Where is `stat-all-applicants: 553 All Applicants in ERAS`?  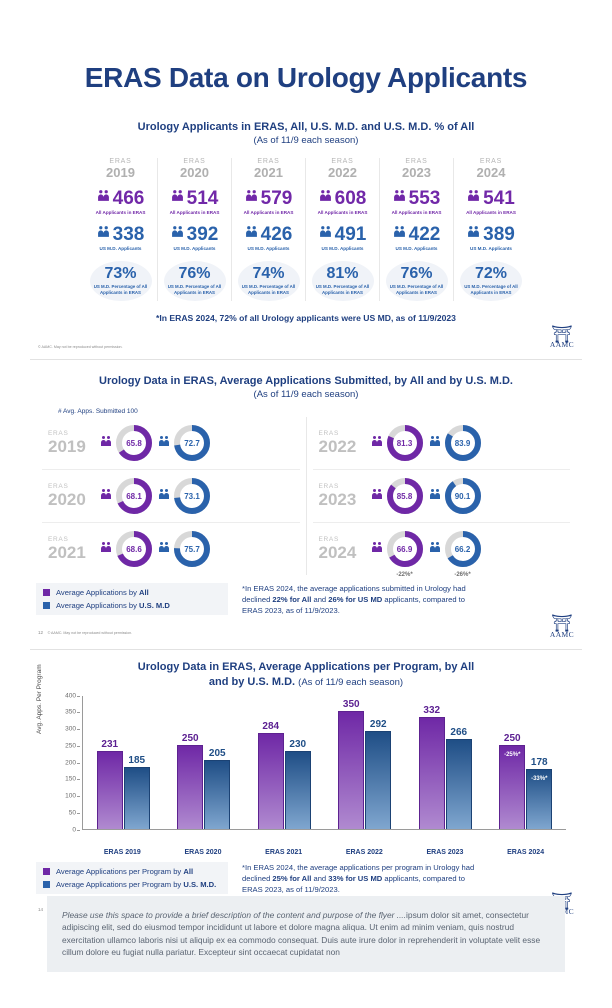 stat-all-applicants: 553 All Applicants in ERAS is located at coordinates (416, 202).